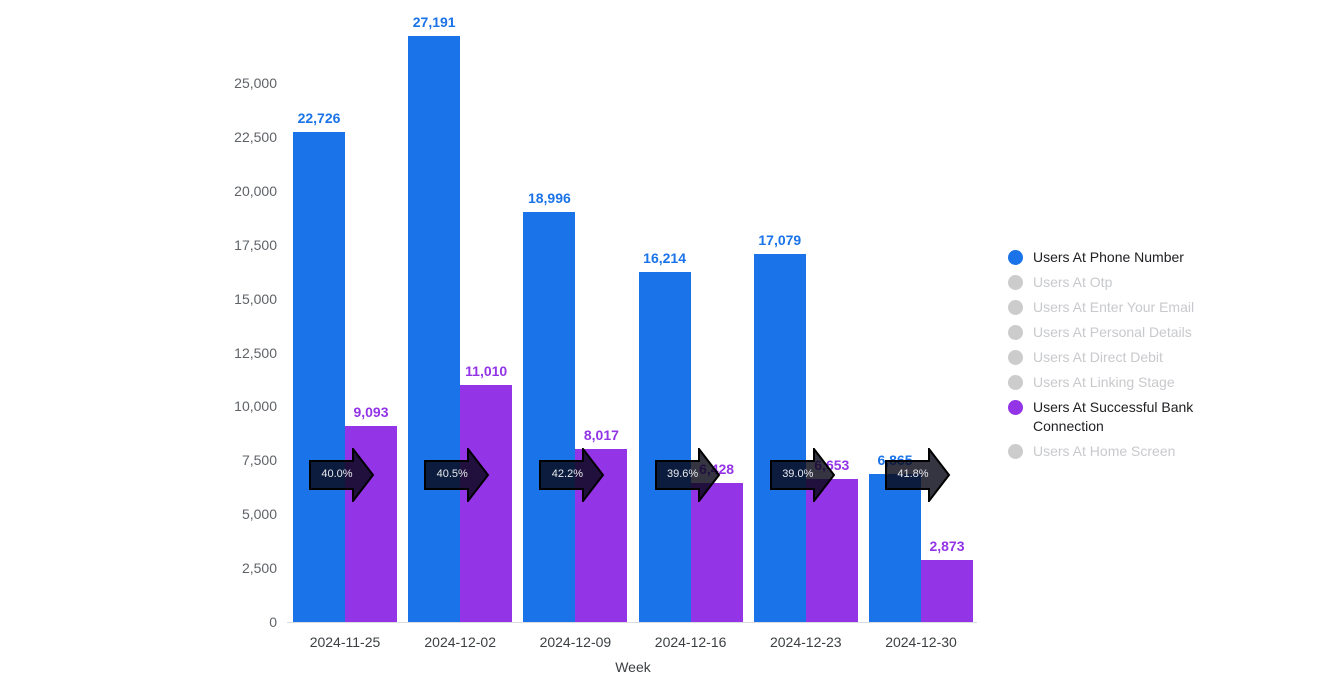 The height and width of the screenshot is (690, 1340). Describe the element at coordinates (259, 460) in the screenshot. I see `y-tick-label: 7,500` at that location.